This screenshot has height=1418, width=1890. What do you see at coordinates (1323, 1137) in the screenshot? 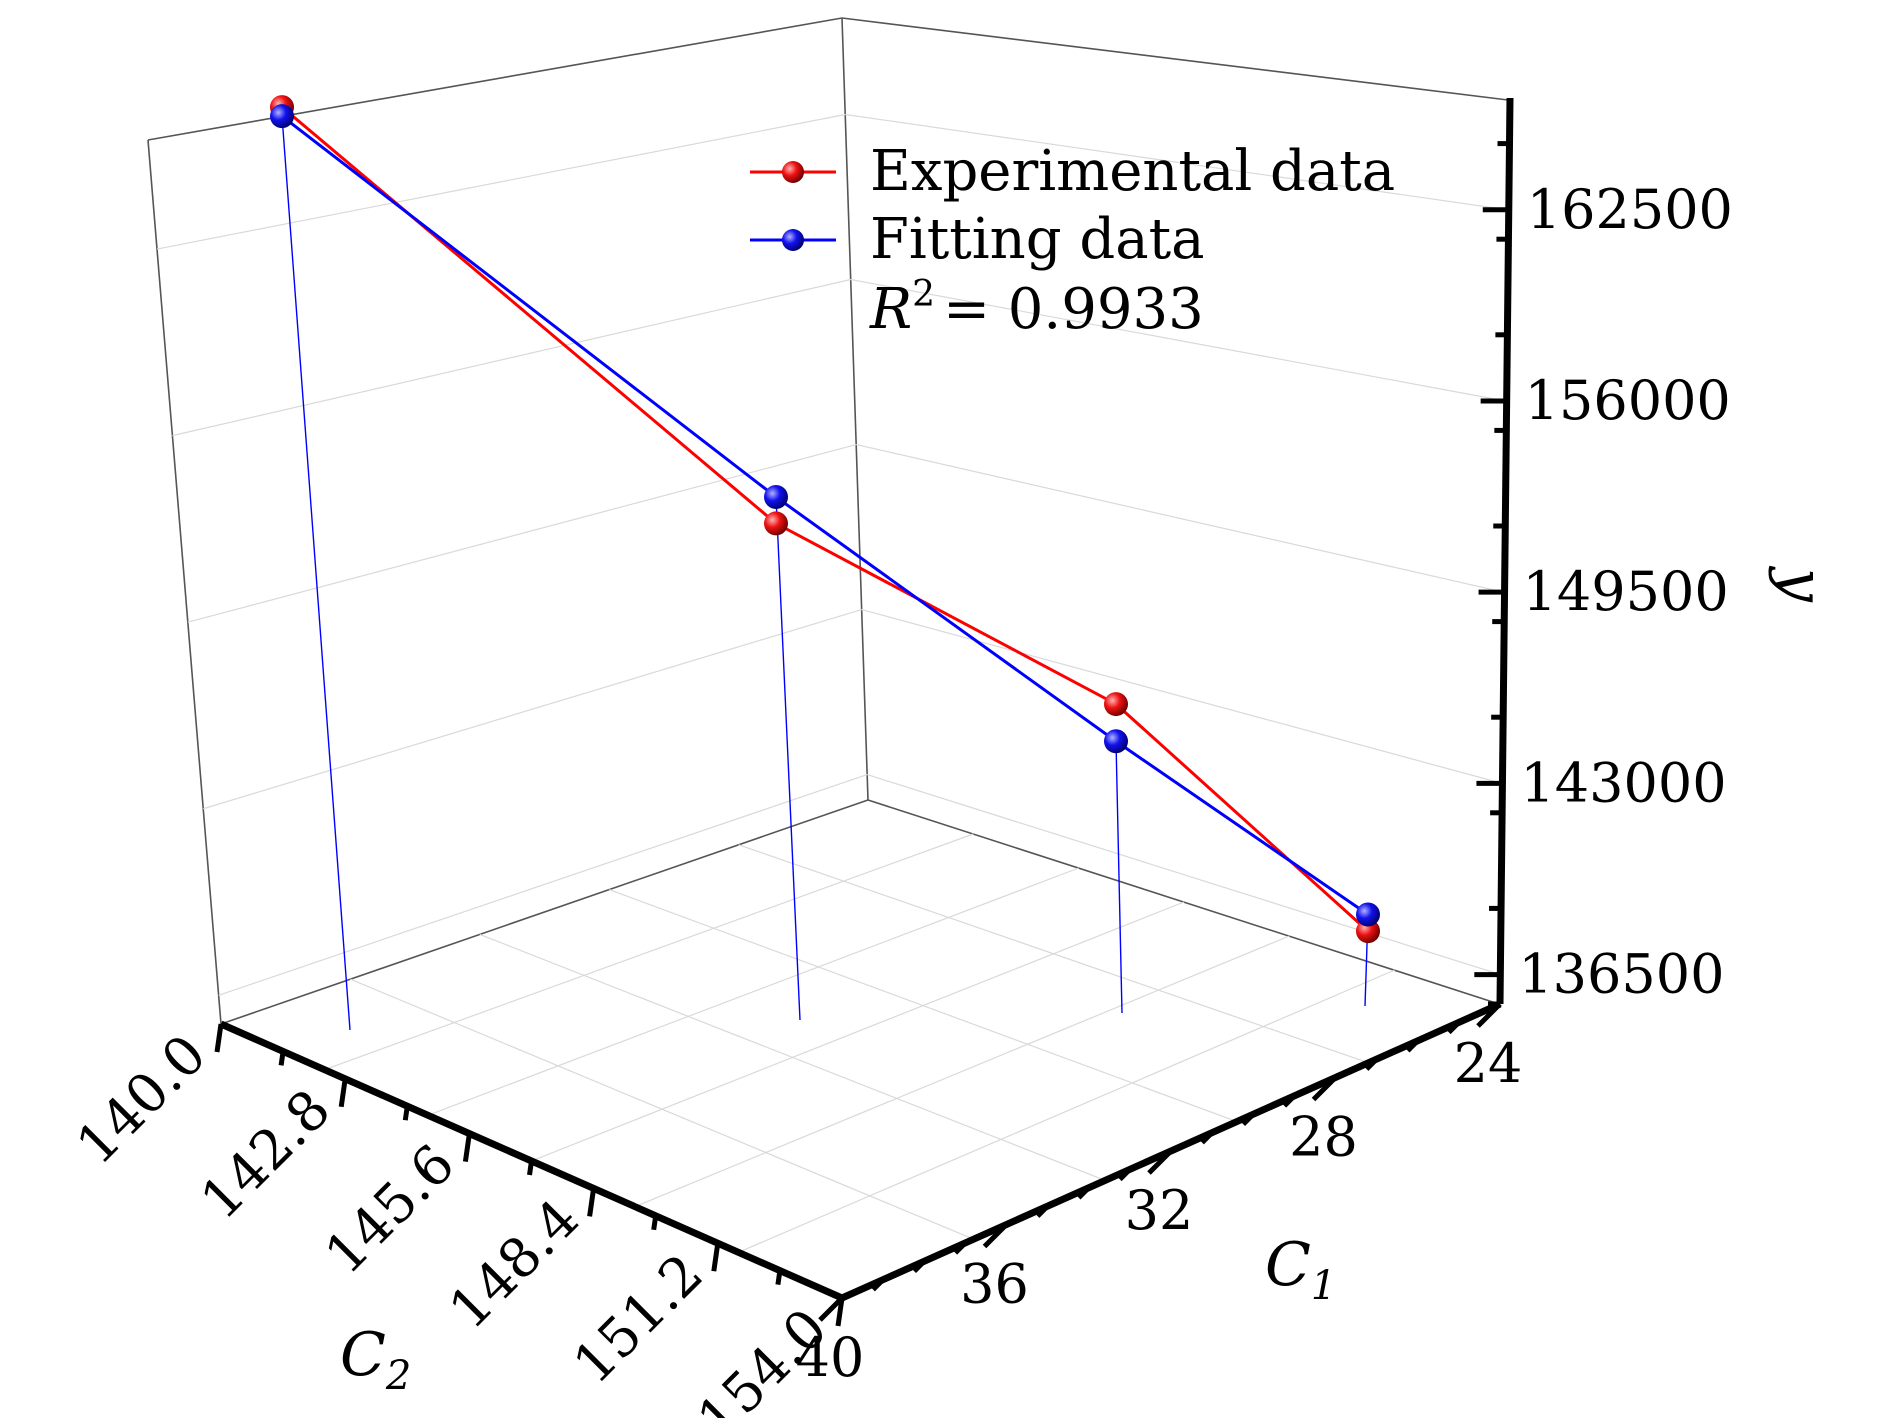
I see `y-tick-label-1: 28` at bounding box center [1323, 1137].